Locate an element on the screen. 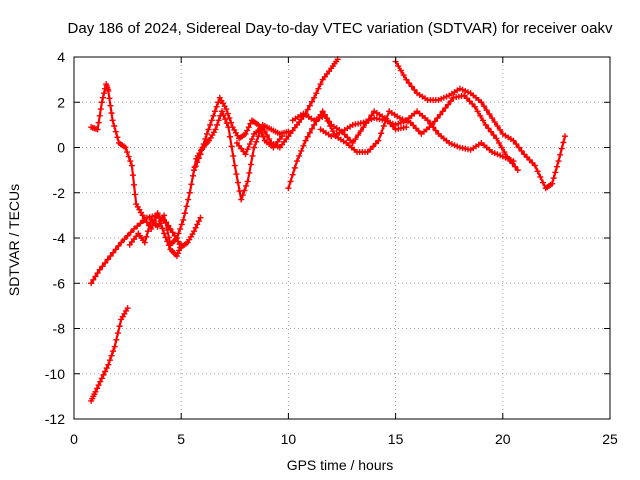  series-line is located at coordinates (146, 249).